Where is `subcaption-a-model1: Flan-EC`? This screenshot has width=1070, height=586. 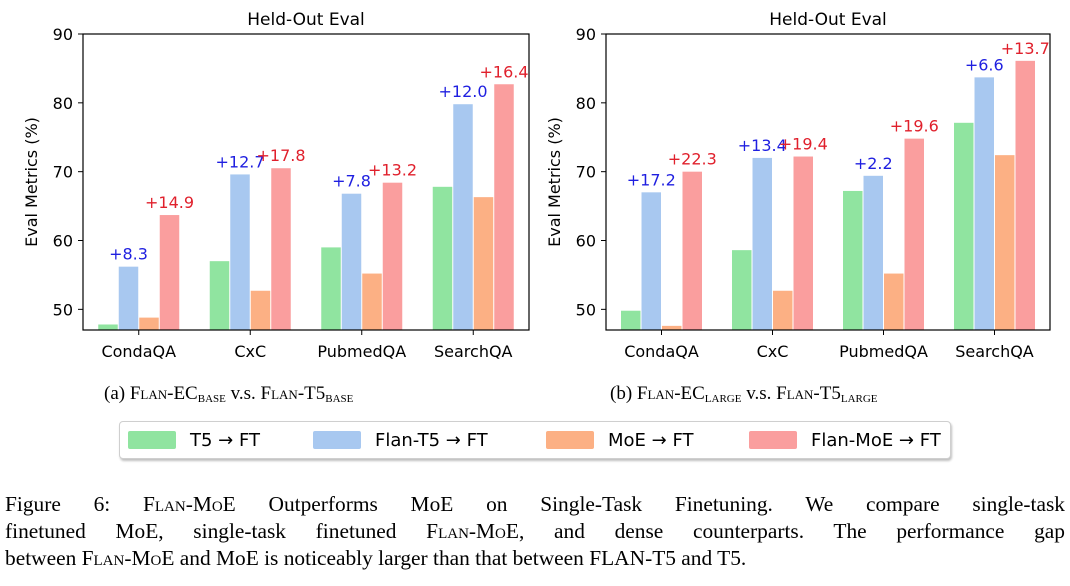 subcaption-a-model1: Flan-EC is located at coordinates (163, 393).